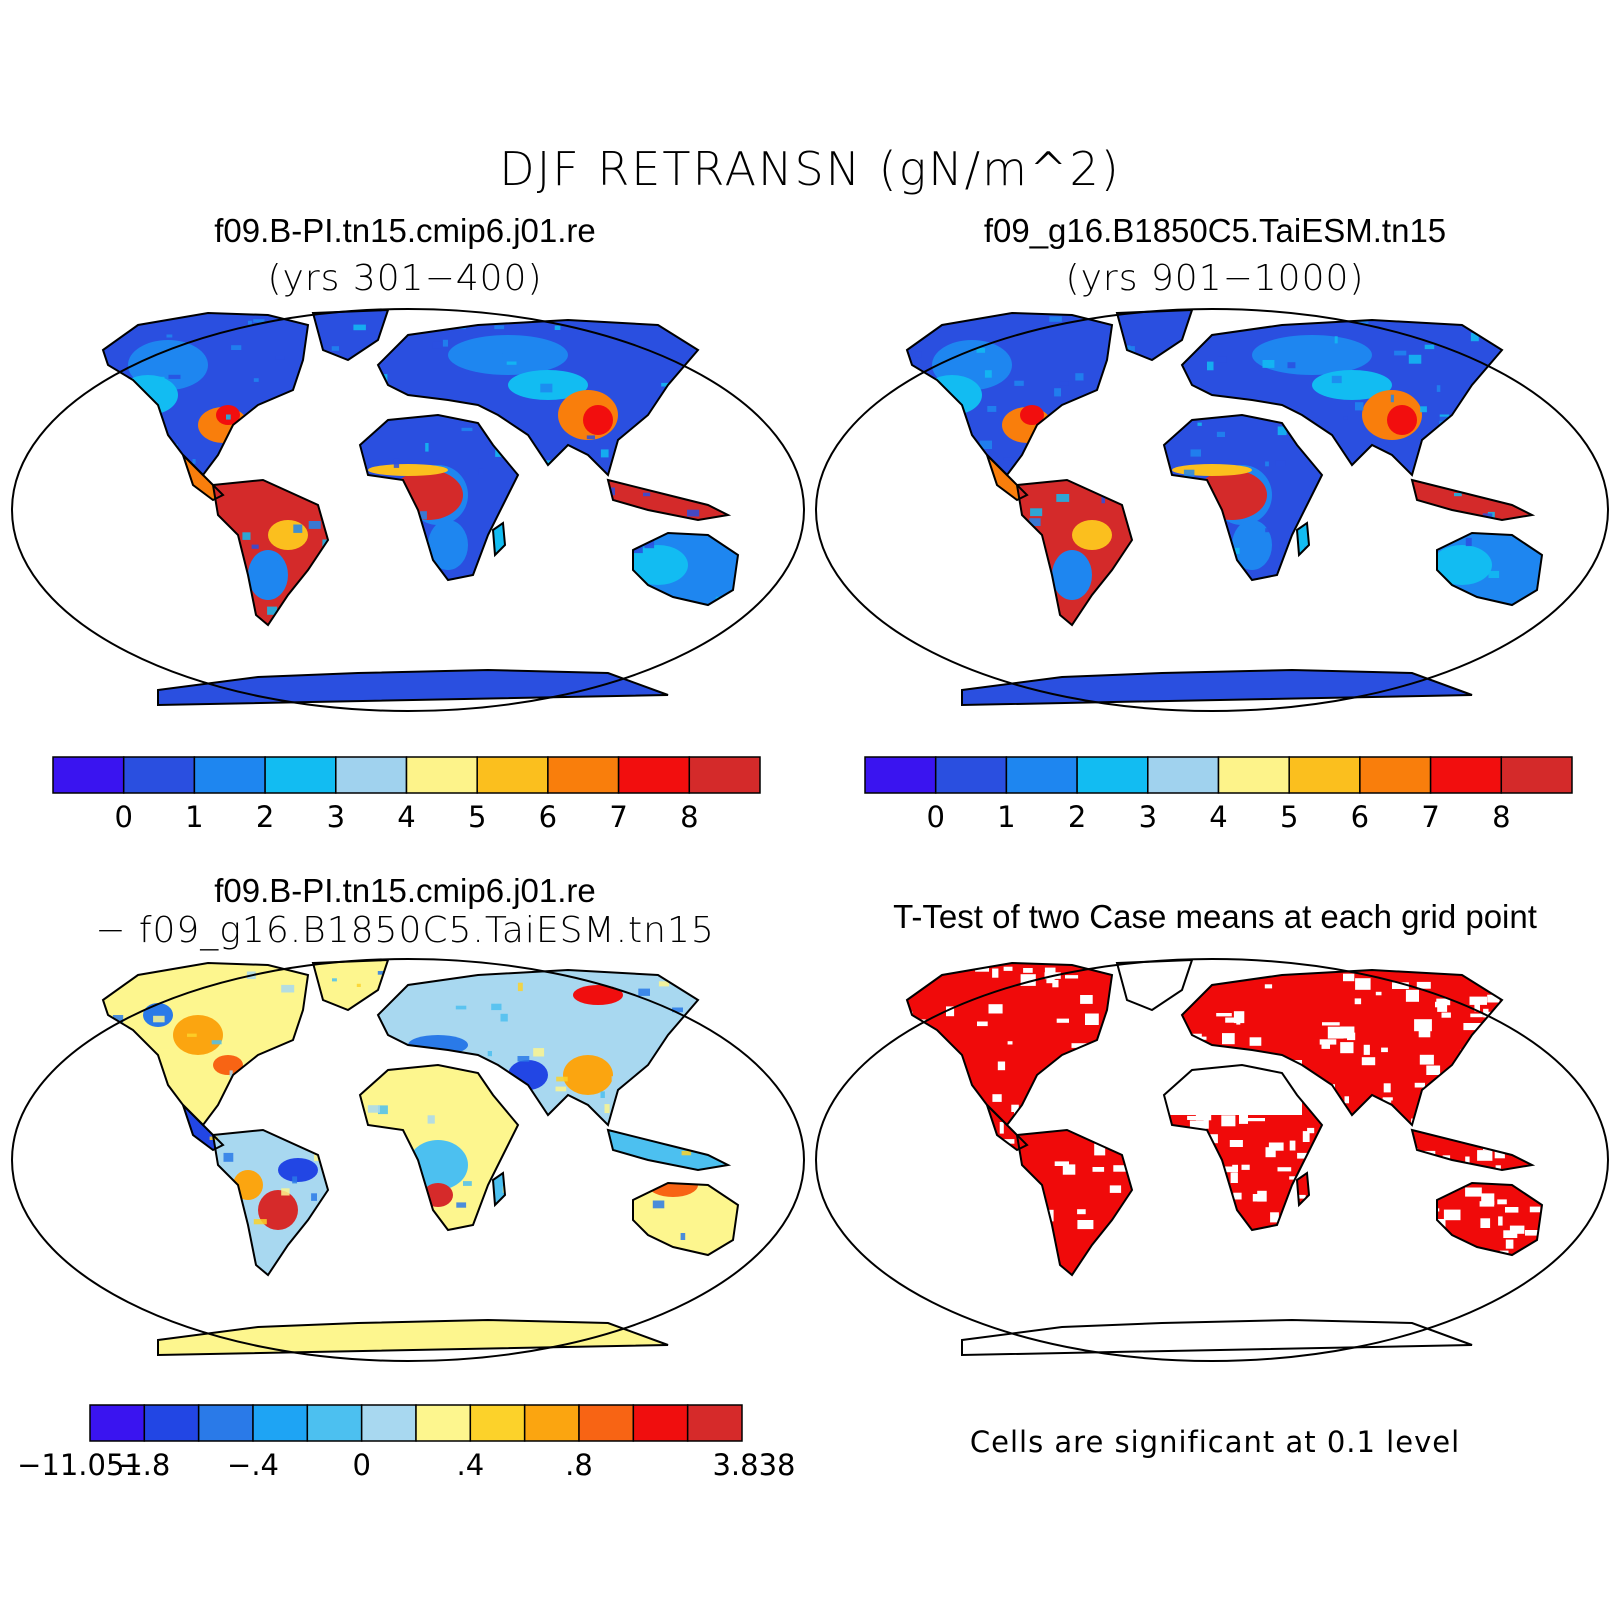  I want to click on colorbar-tick-label: 0, so click(361, 1465).